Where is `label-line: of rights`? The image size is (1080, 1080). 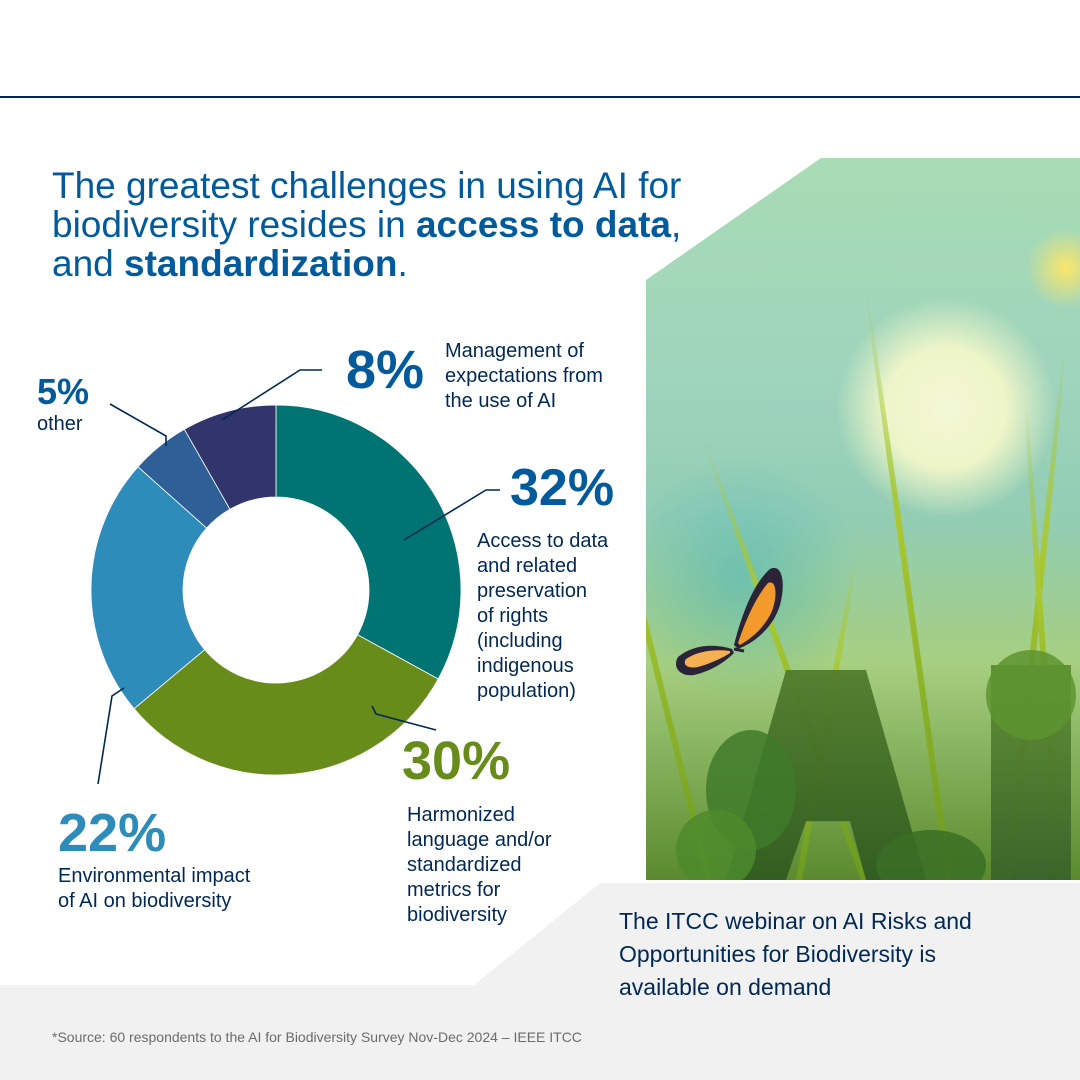 label-line: of rights is located at coordinates (513, 616).